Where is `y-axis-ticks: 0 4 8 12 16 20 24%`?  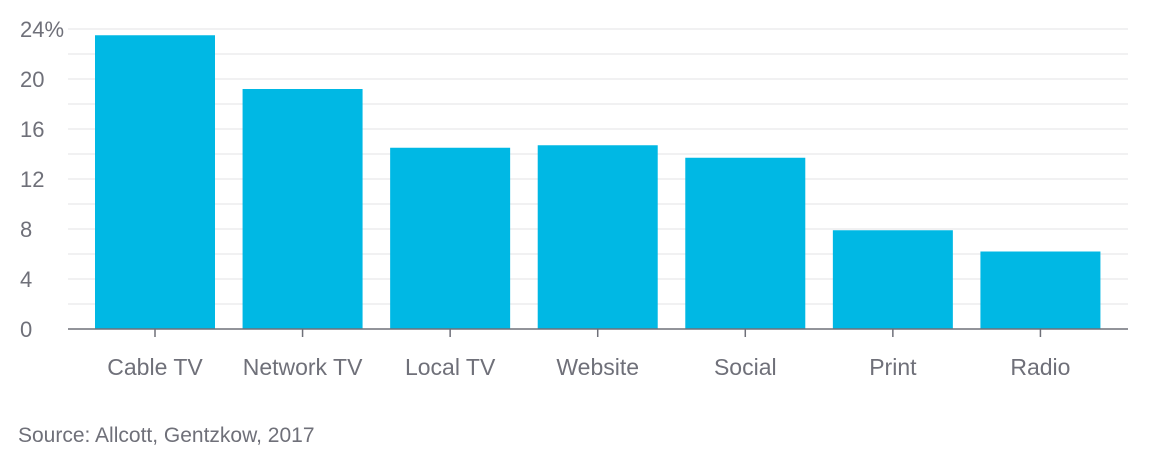
y-axis-ticks: 0 4 8 12 16 20 24% is located at coordinates (42, 179).